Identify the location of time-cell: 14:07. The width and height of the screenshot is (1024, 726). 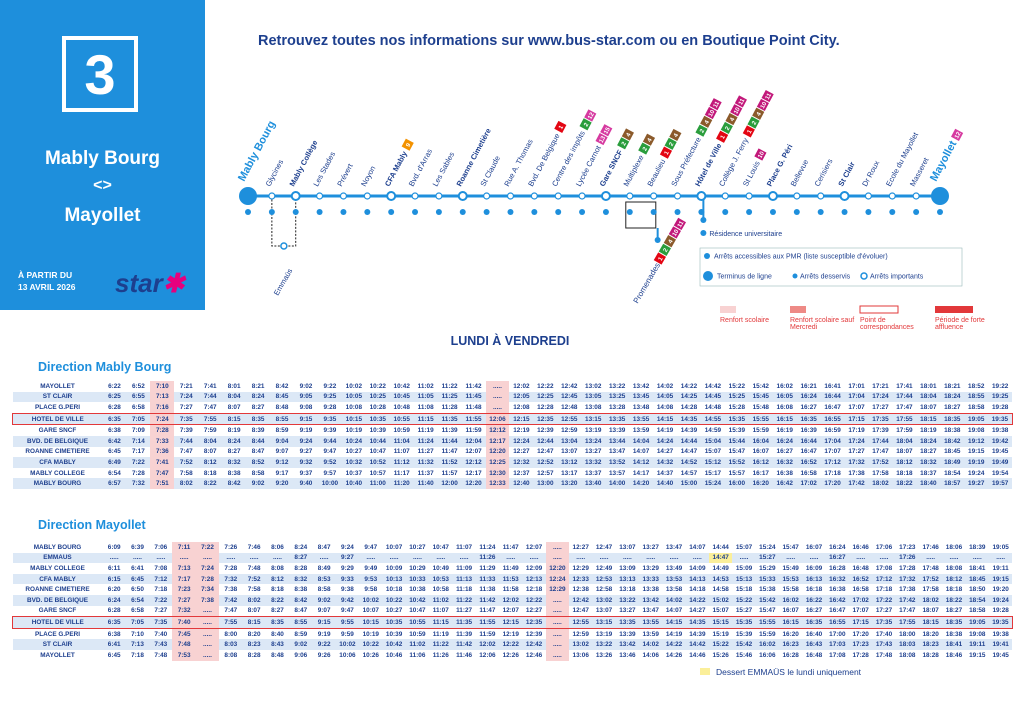
(697, 547).